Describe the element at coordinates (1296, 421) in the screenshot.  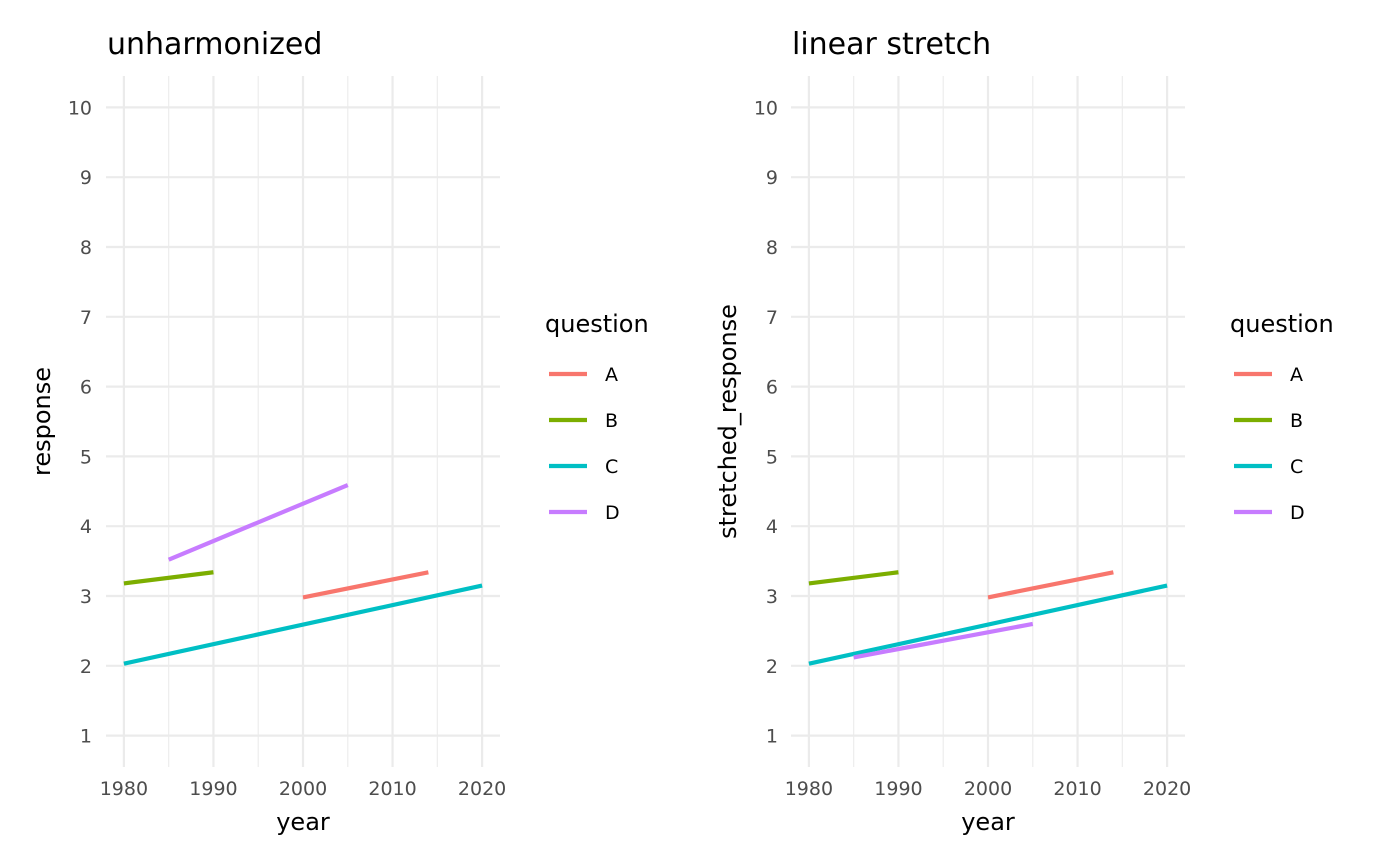
I see `panel-2-legend-label-b: B` at that location.